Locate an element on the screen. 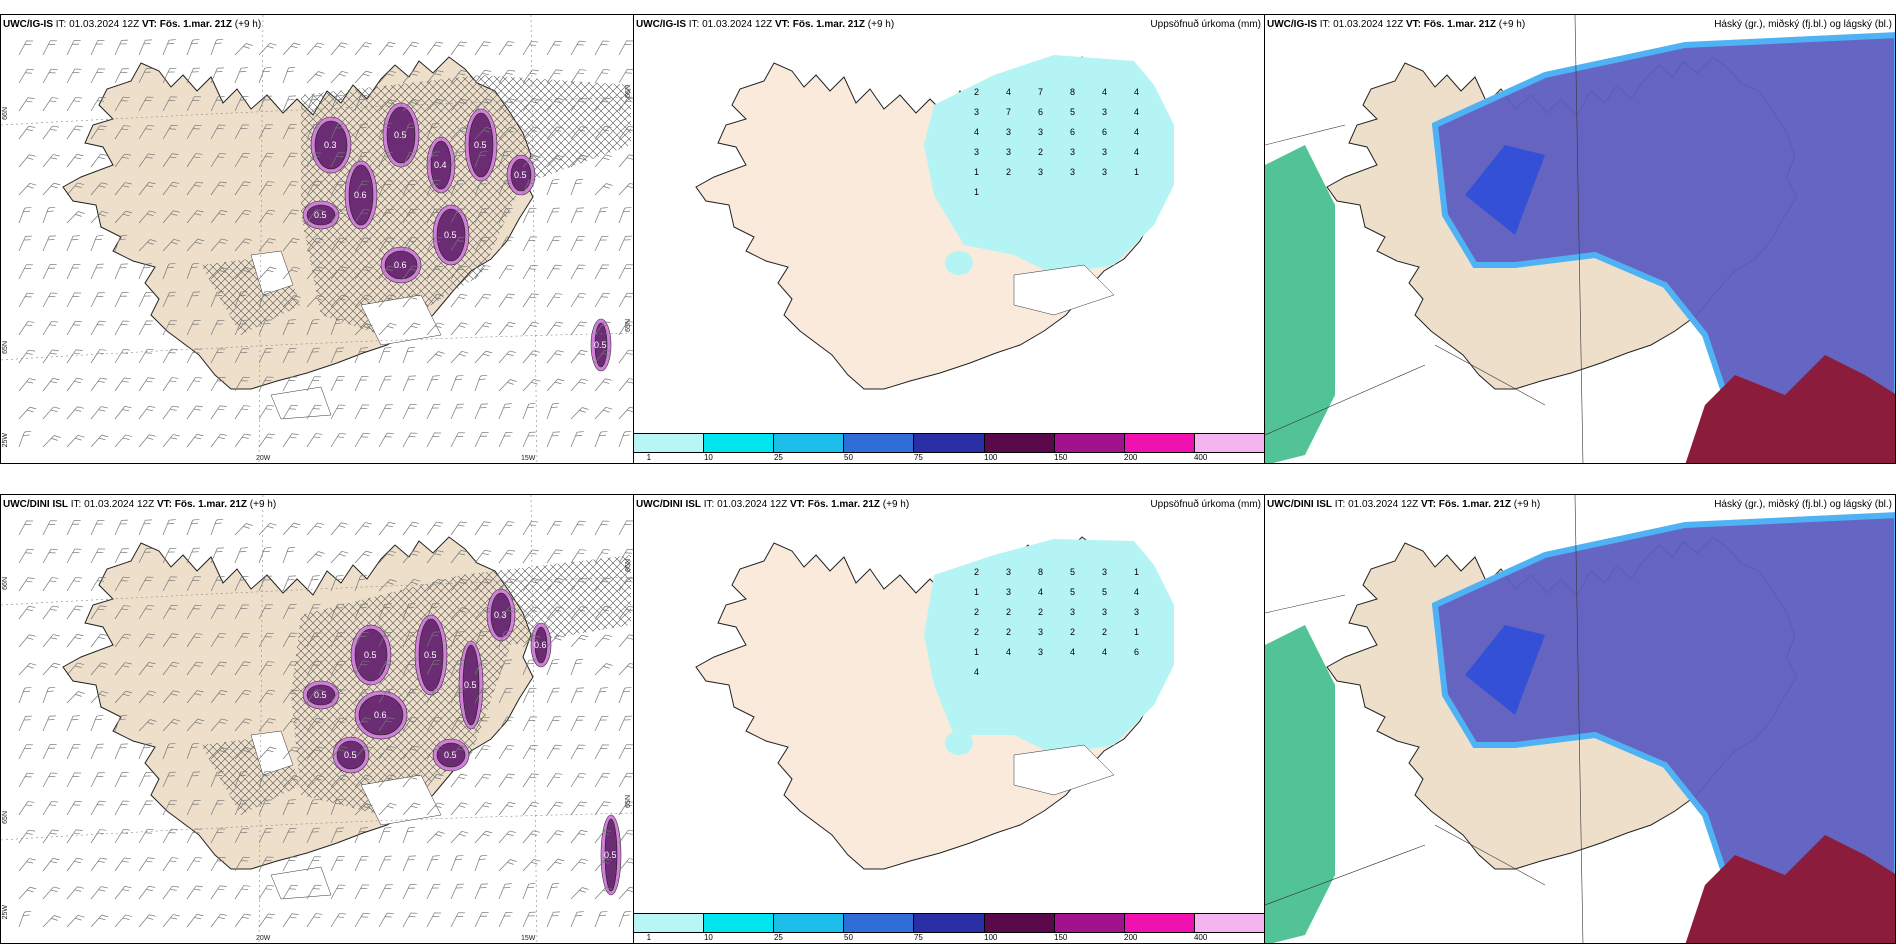  low-cloud-area-green is located at coordinates (1300, 784).